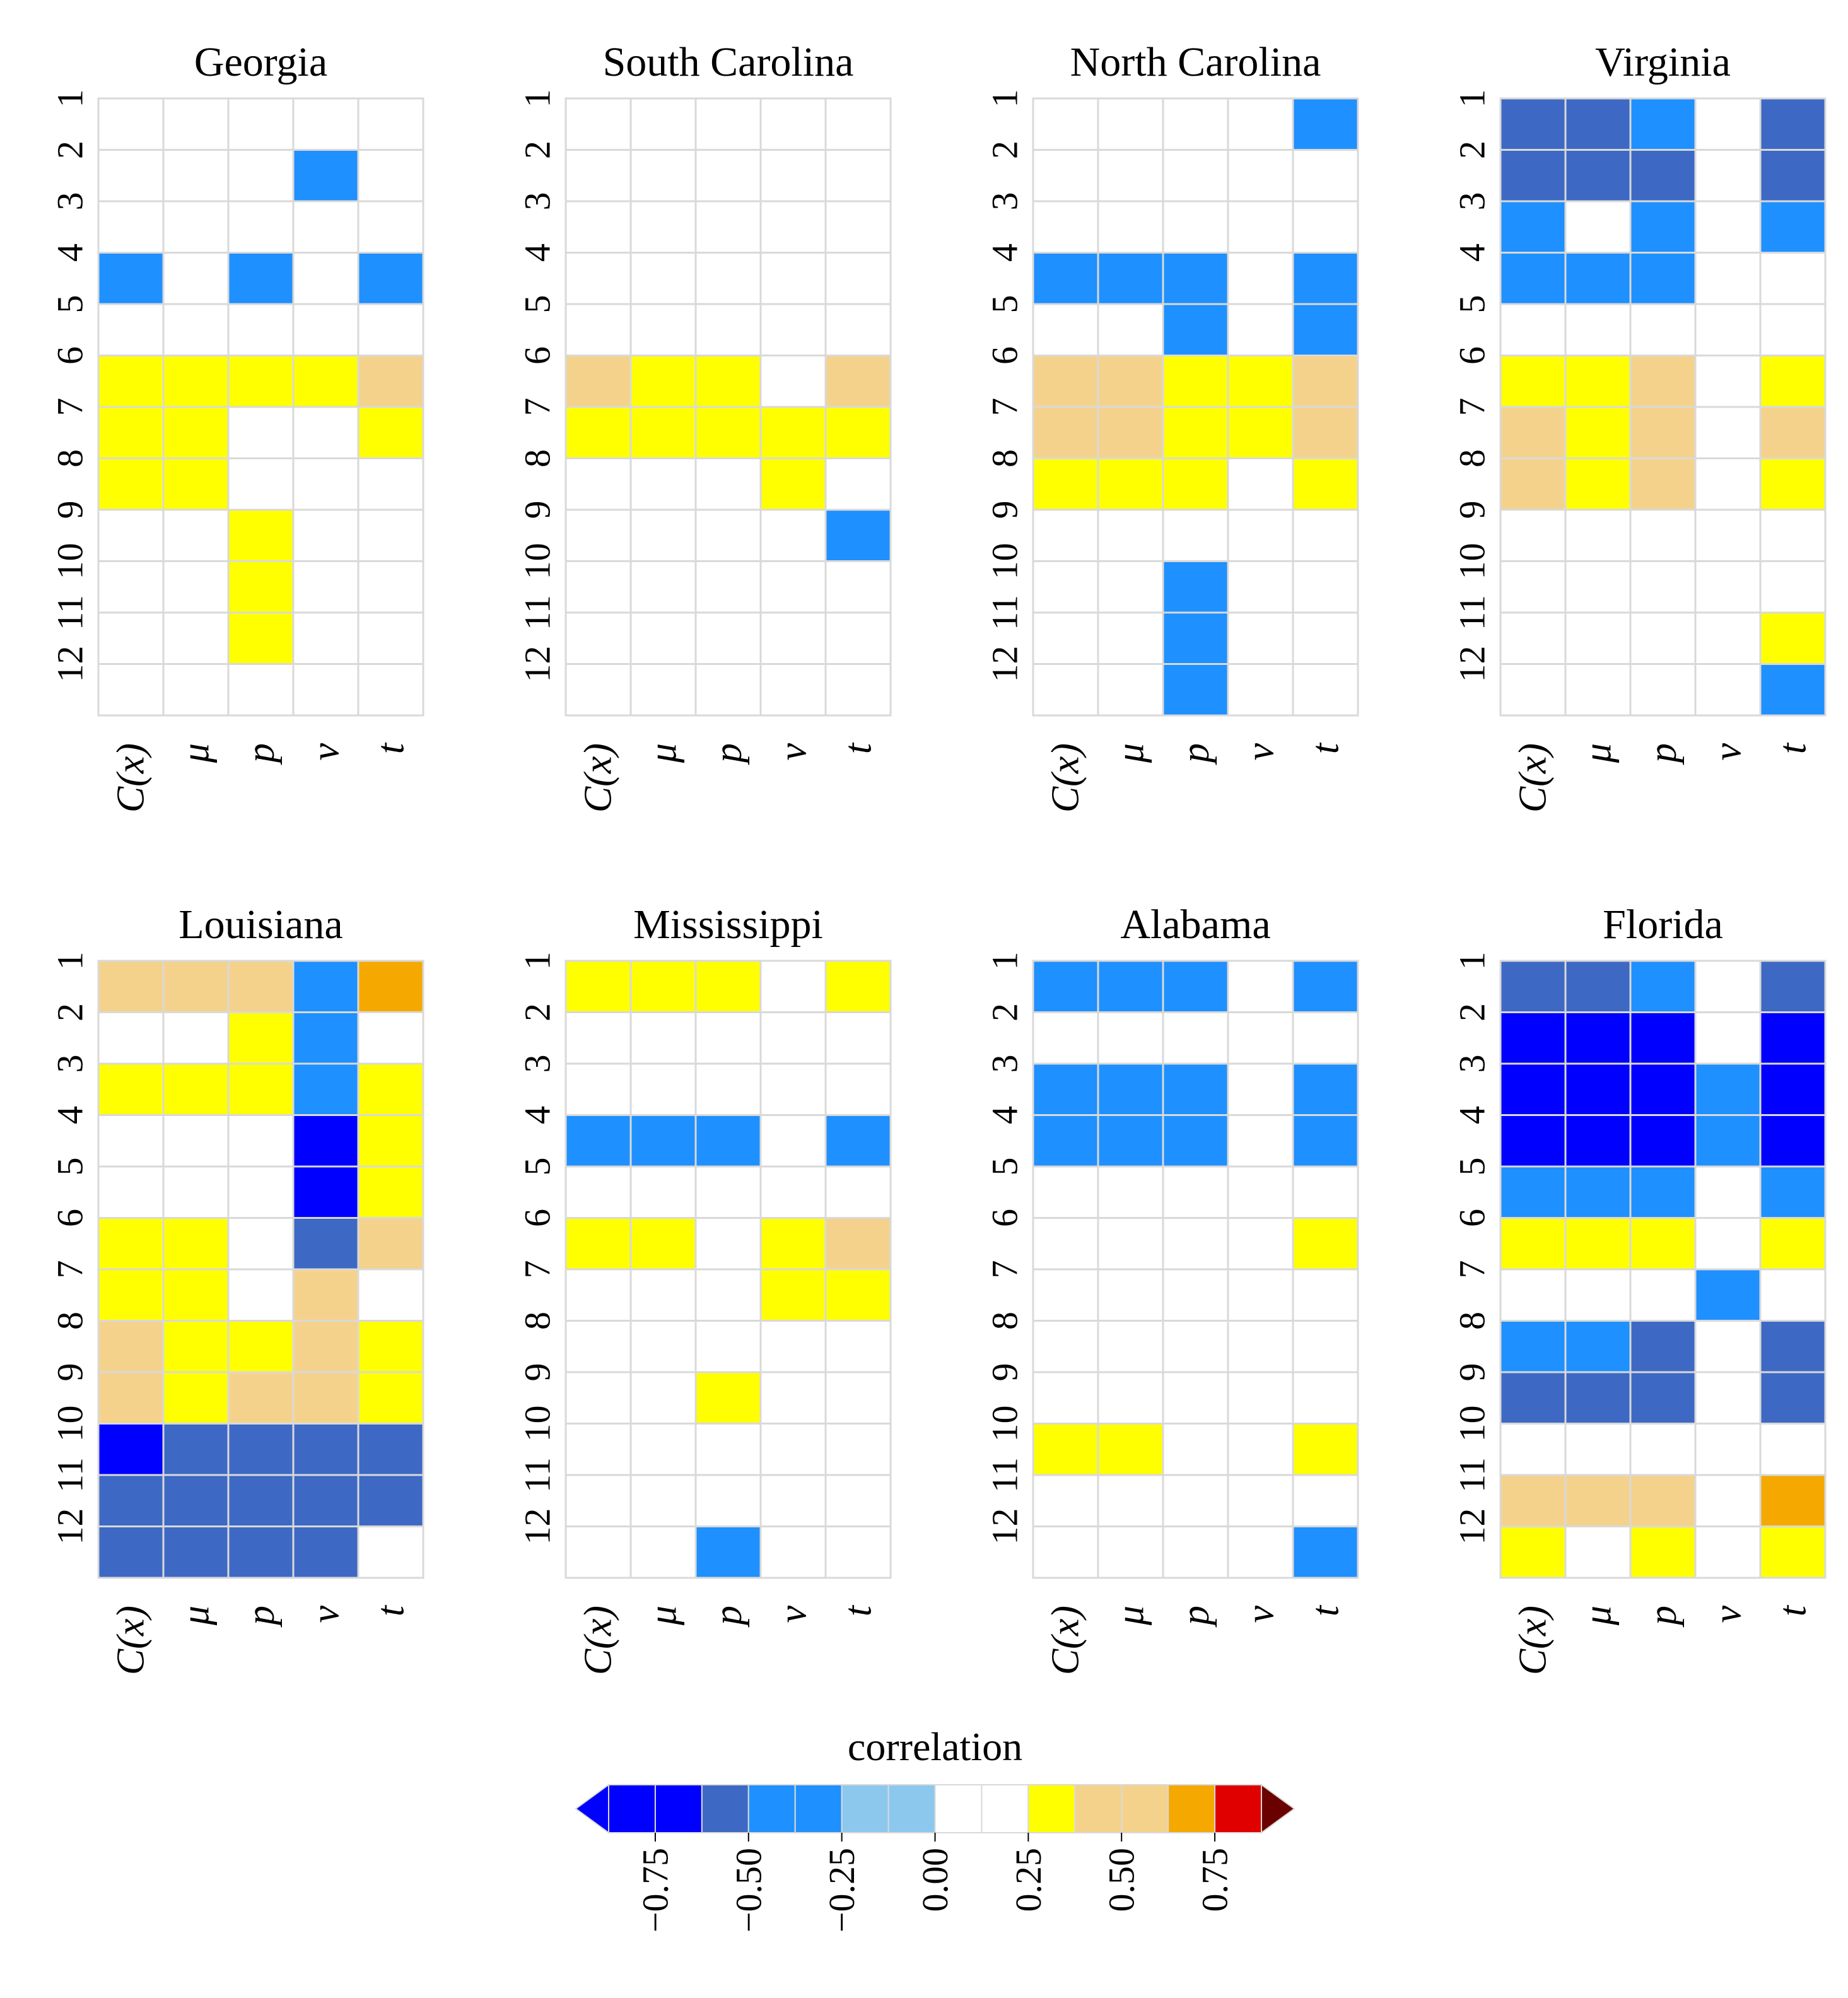 Image resolution: width=1848 pixels, height=1998 pixels. What do you see at coordinates (260, 925) in the screenshot?
I see `panel-title: Louisiana` at bounding box center [260, 925].